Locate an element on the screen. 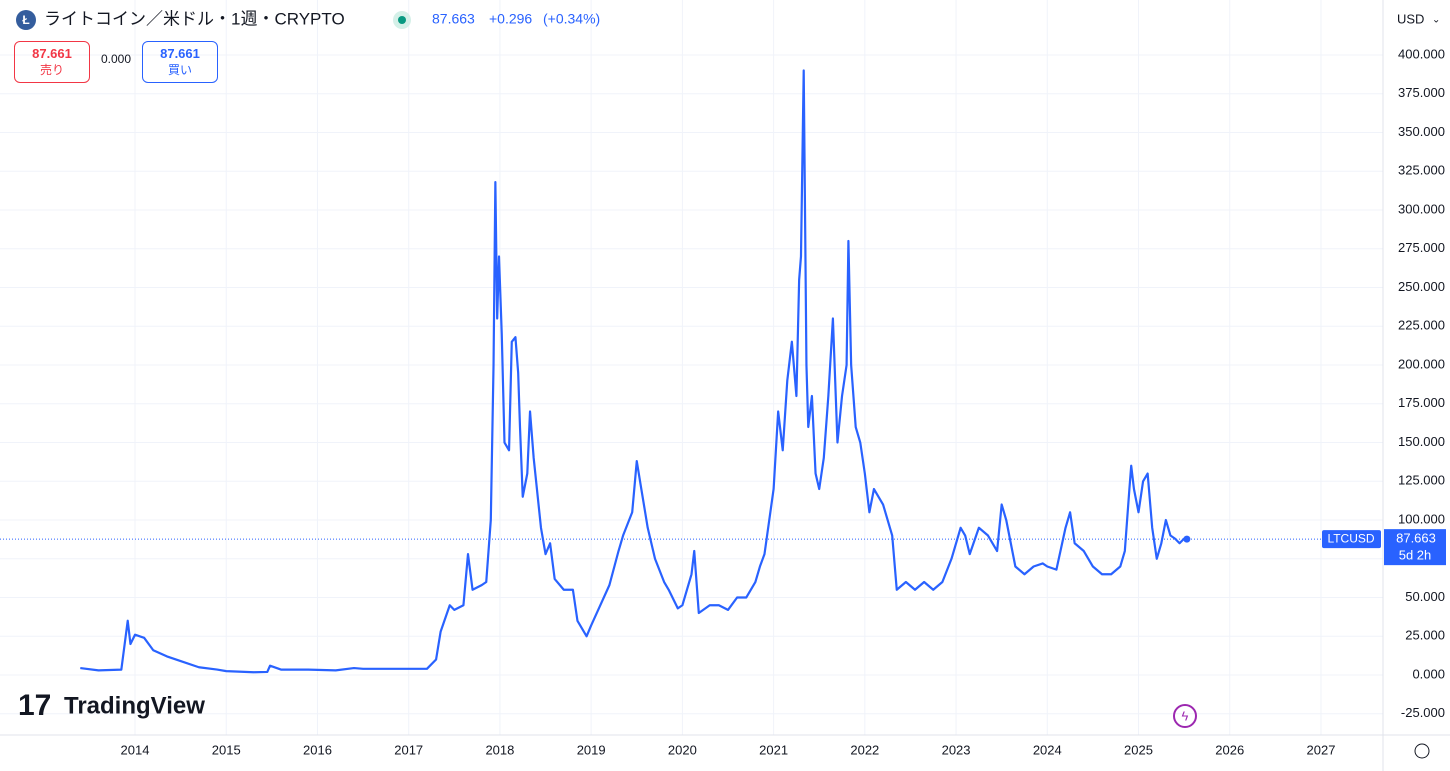 This screenshot has height=771, width=1450. status-dot is located at coordinates (402, 20).